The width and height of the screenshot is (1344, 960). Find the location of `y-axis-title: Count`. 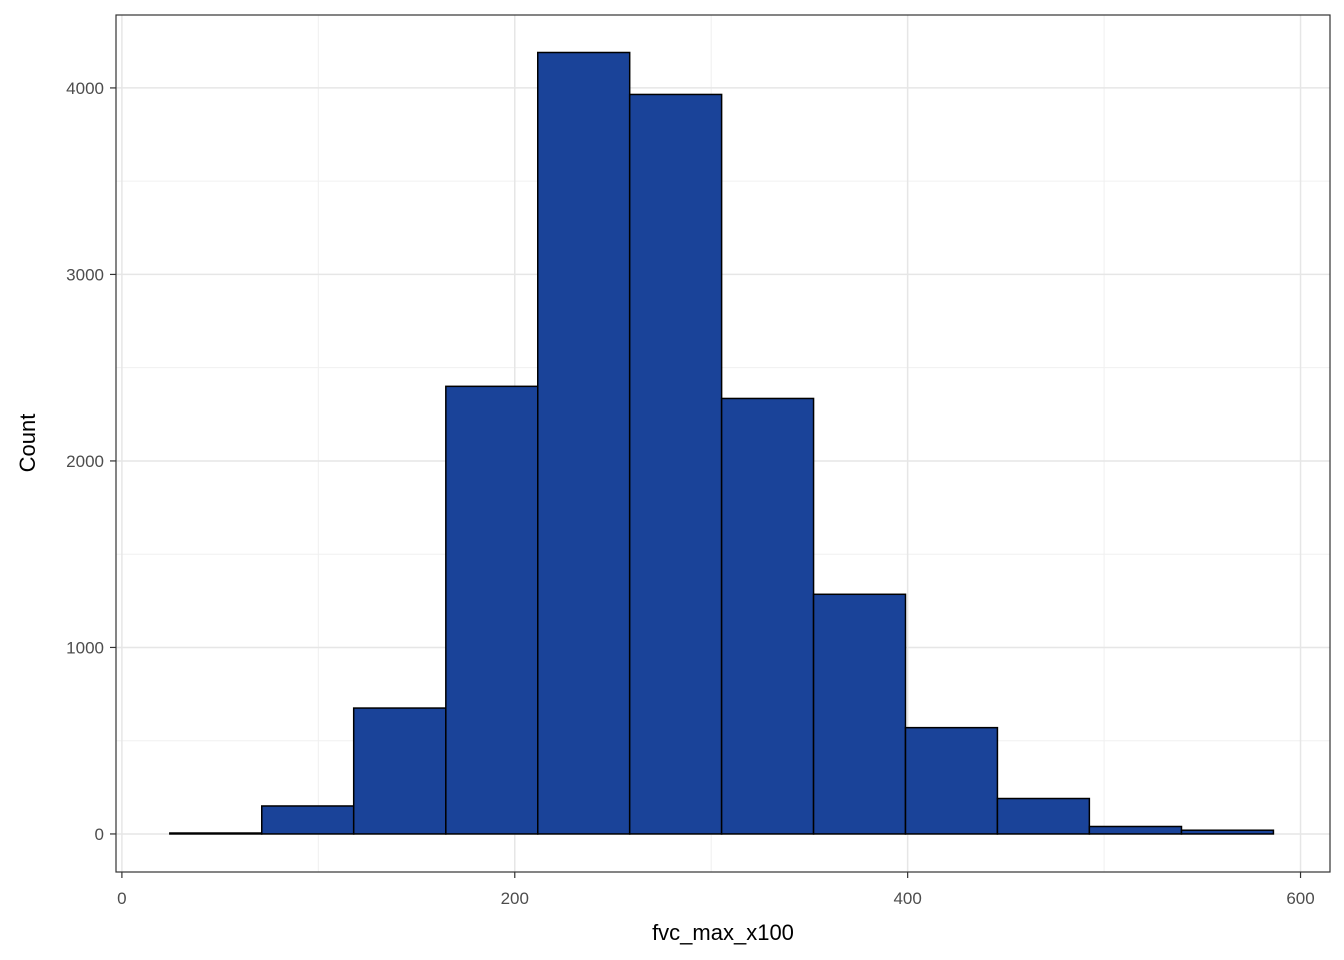

y-axis-title: Count is located at coordinates (27, 443).